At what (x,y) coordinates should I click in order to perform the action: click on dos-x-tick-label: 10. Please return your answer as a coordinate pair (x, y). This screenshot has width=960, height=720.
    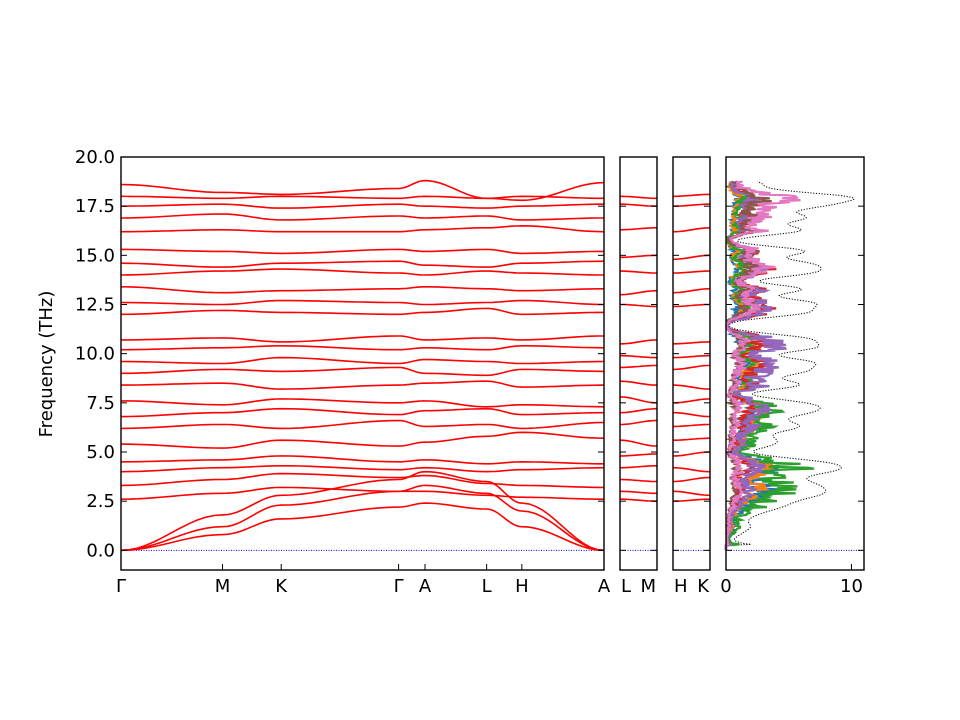
    Looking at the image, I should click on (851, 586).